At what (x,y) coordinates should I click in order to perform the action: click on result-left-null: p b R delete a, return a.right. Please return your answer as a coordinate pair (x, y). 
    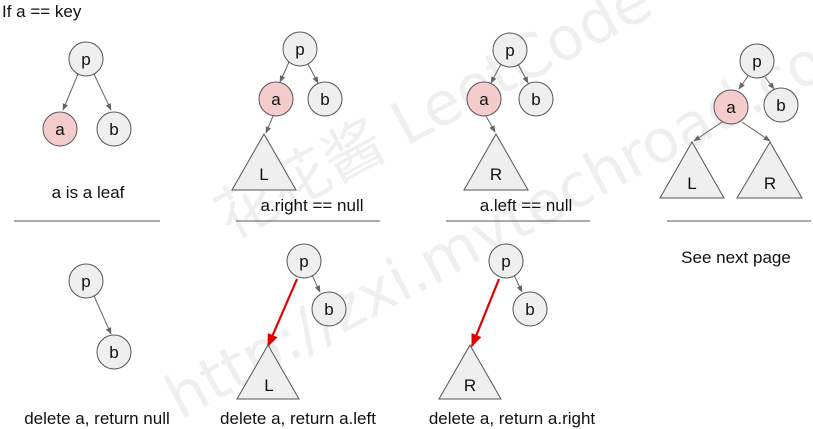
    Looking at the image, I should click on (512, 335).